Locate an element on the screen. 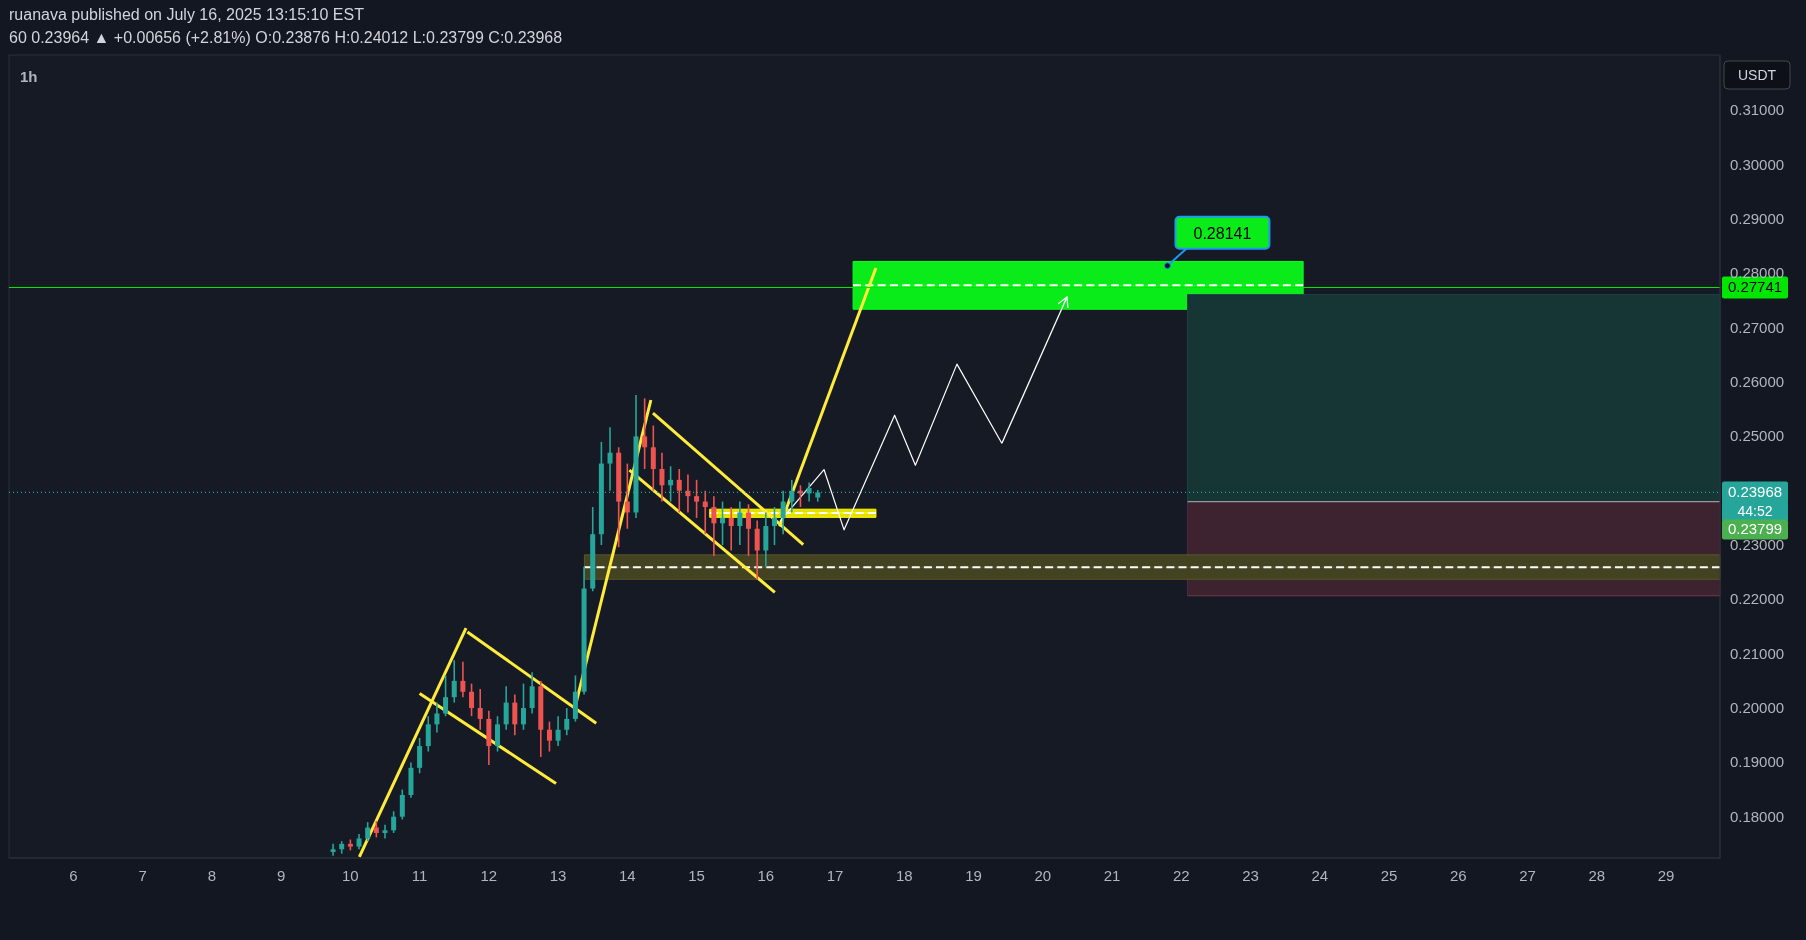 This screenshot has width=1806, height=940. x-tick-label: 16 is located at coordinates (766, 875).